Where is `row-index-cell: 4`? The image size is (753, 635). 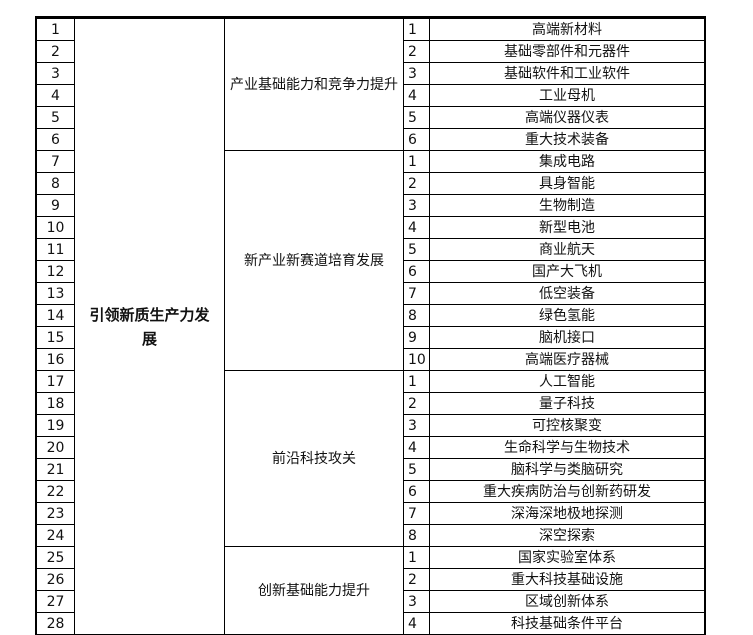
row-index-cell: 4 is located at coordinates (55, 95).